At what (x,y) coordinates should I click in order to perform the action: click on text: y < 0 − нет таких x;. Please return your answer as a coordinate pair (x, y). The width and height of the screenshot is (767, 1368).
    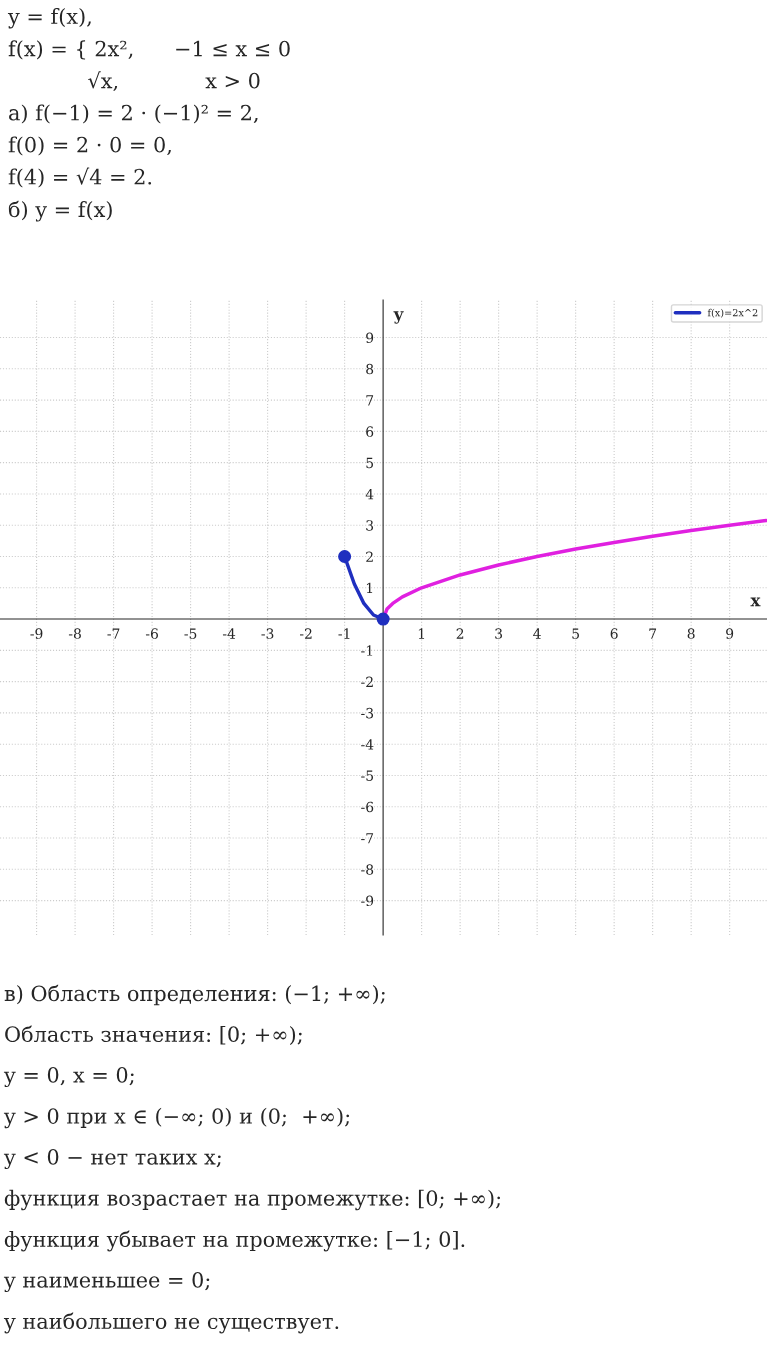
    Looking at the image, I should click on (112, 1159).